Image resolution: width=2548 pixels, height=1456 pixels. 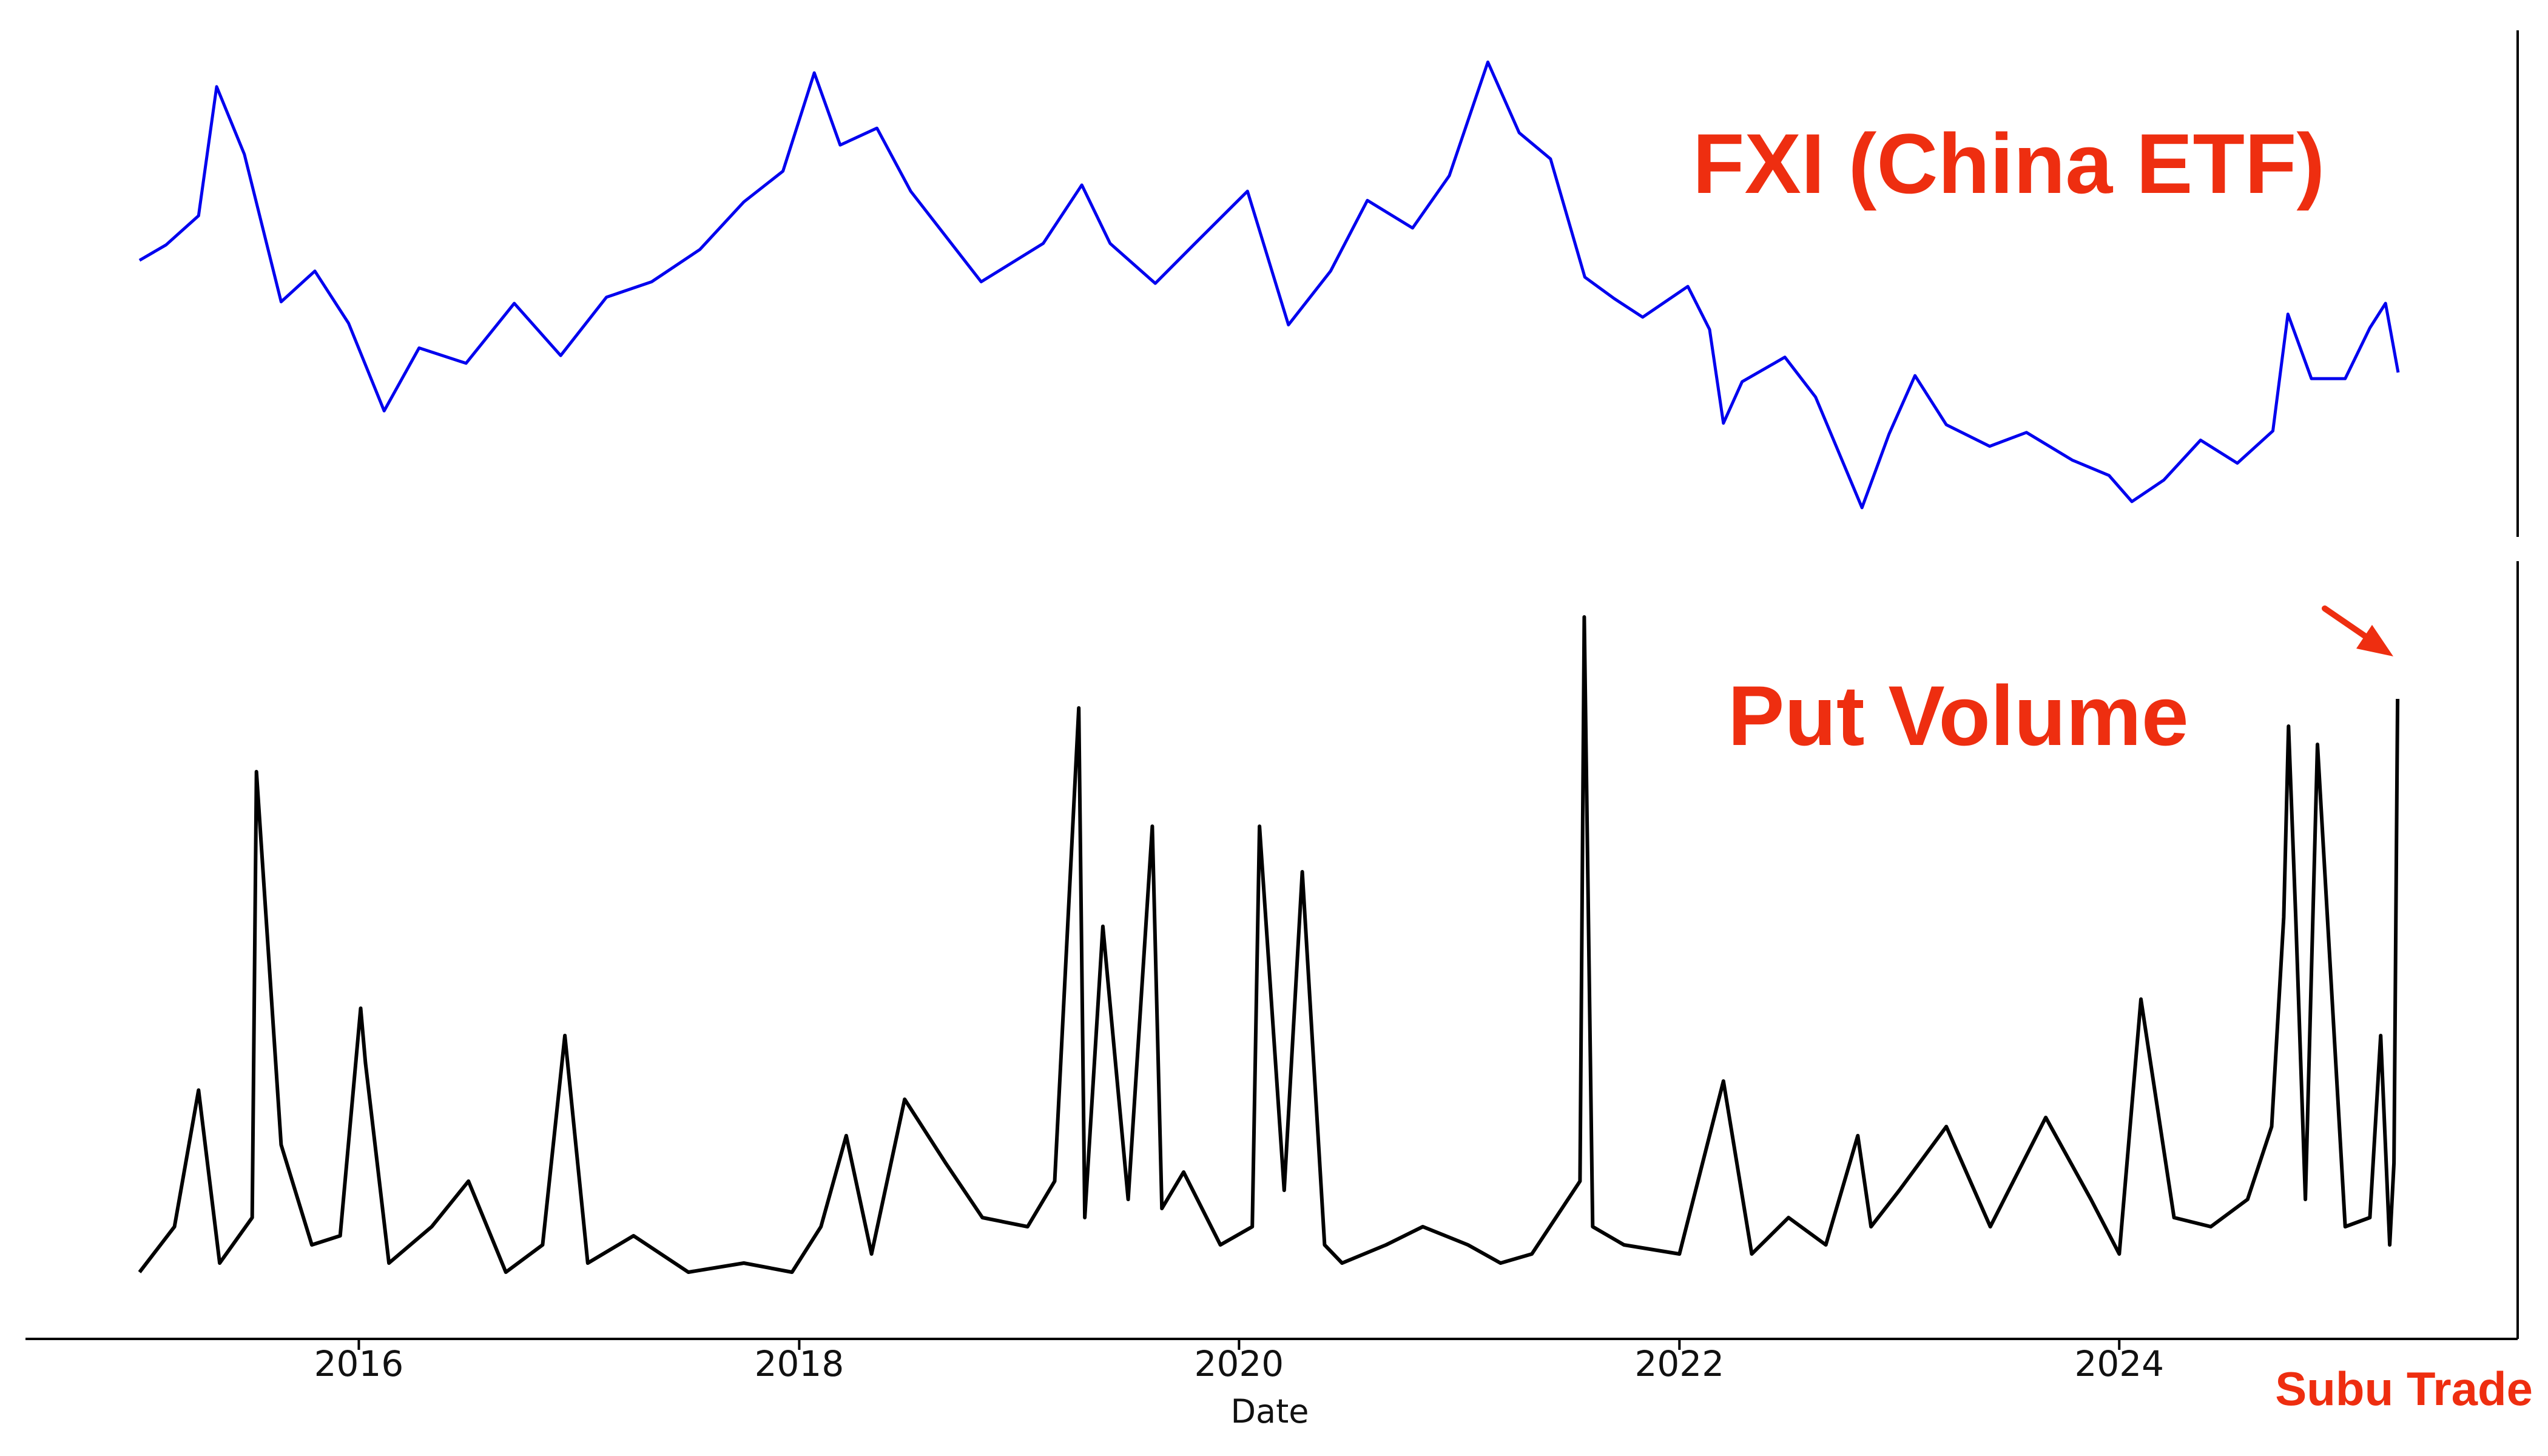 I want to click on x-tick-label: 2016, so click(x=359, y=1363).